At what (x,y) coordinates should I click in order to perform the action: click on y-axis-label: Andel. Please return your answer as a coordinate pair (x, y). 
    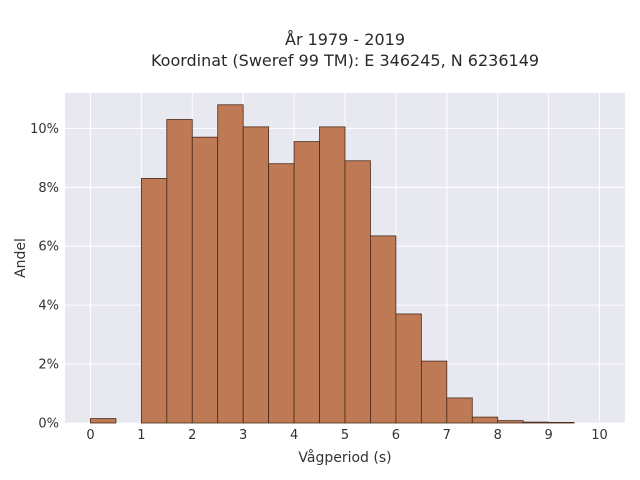
    Looking at the image, I should click on (21, 258).